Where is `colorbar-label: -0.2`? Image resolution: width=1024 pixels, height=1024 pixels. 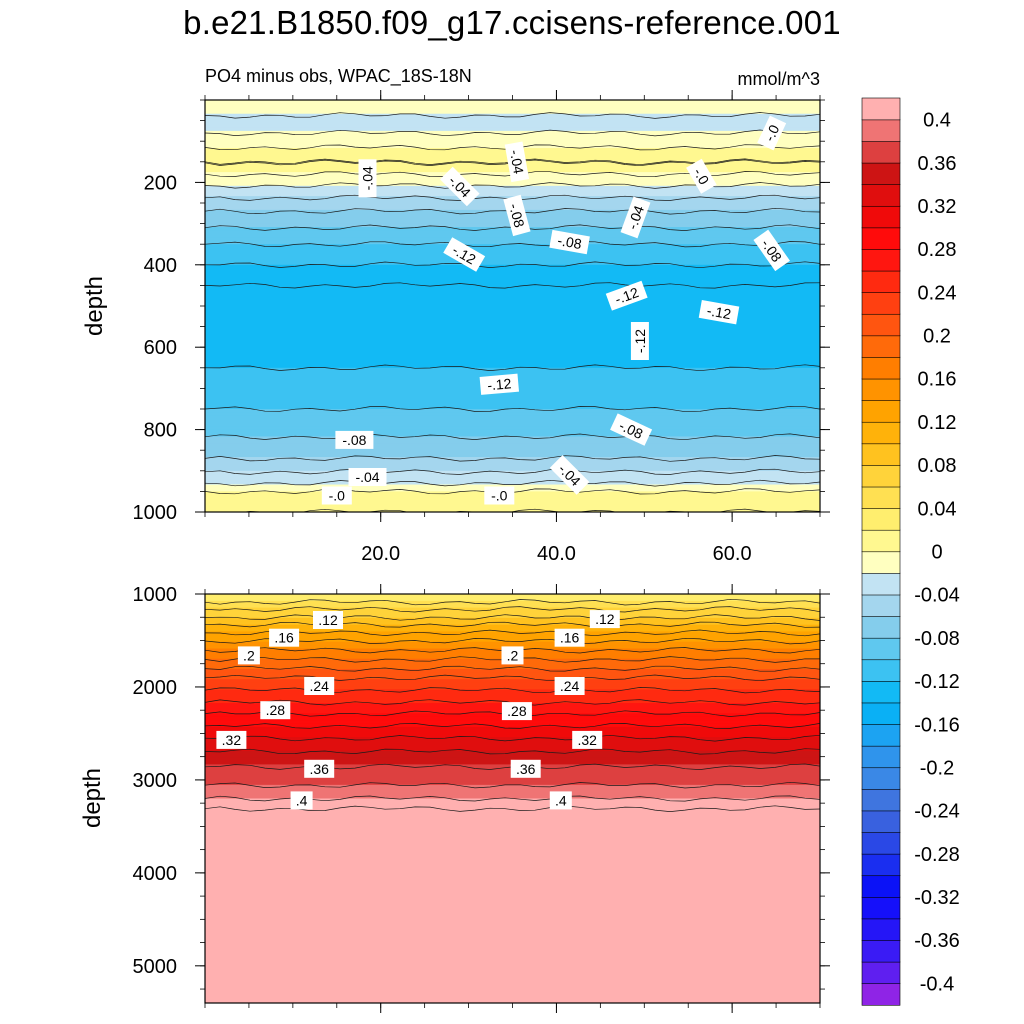 colorbar-label: -0.2 is located at coordinates (937, 769).